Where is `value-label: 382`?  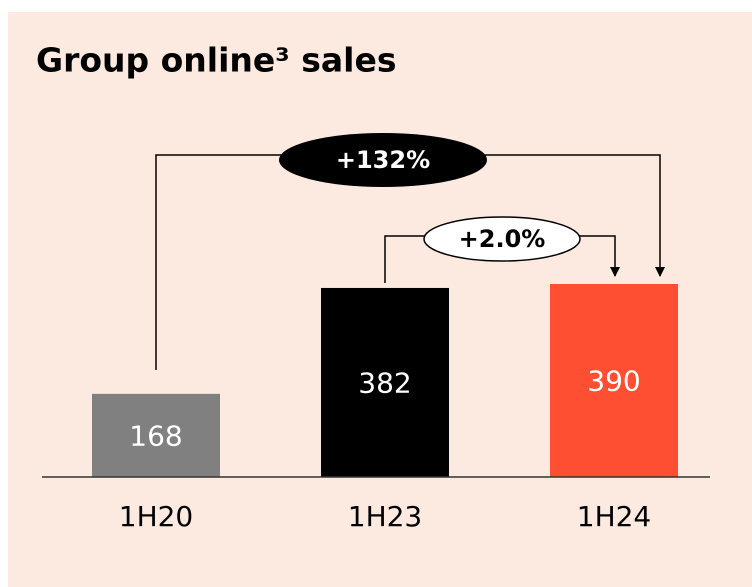 value-label: 382 is located at coordinates (384, 382).